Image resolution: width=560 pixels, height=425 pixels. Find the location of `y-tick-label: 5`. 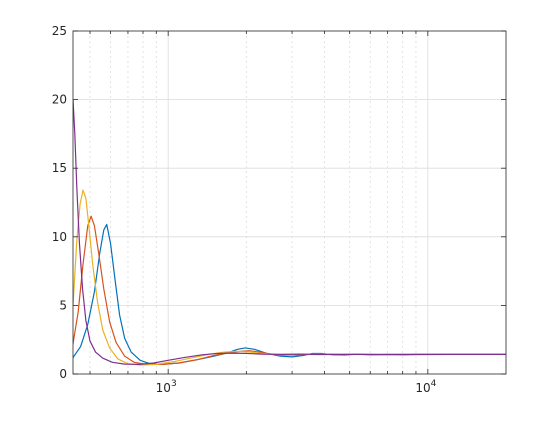

y-tick-label: 5 is located at coordinates (63, 305).